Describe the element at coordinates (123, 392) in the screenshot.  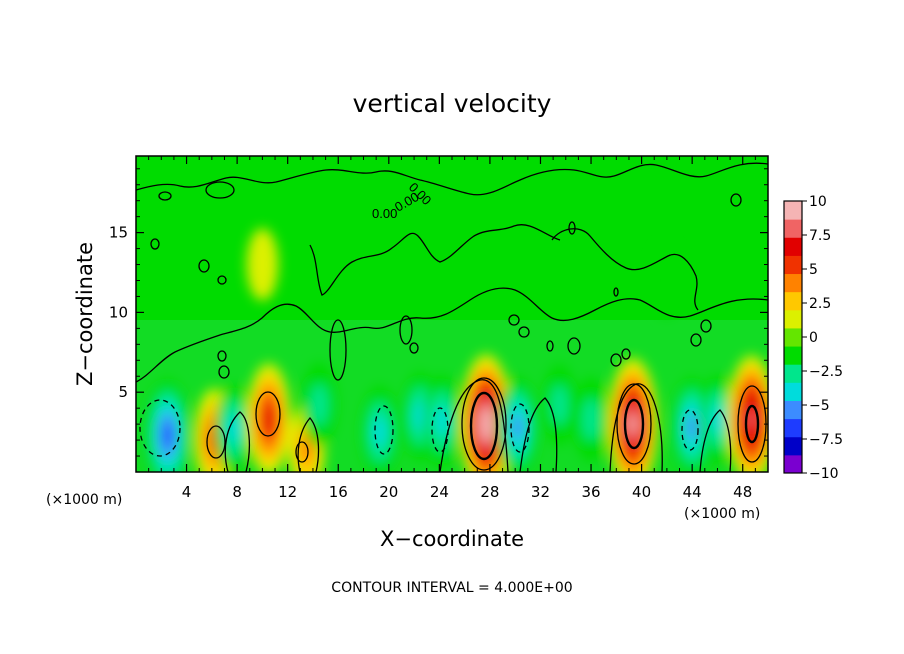
I see `y-tick-label: 5` at that location.